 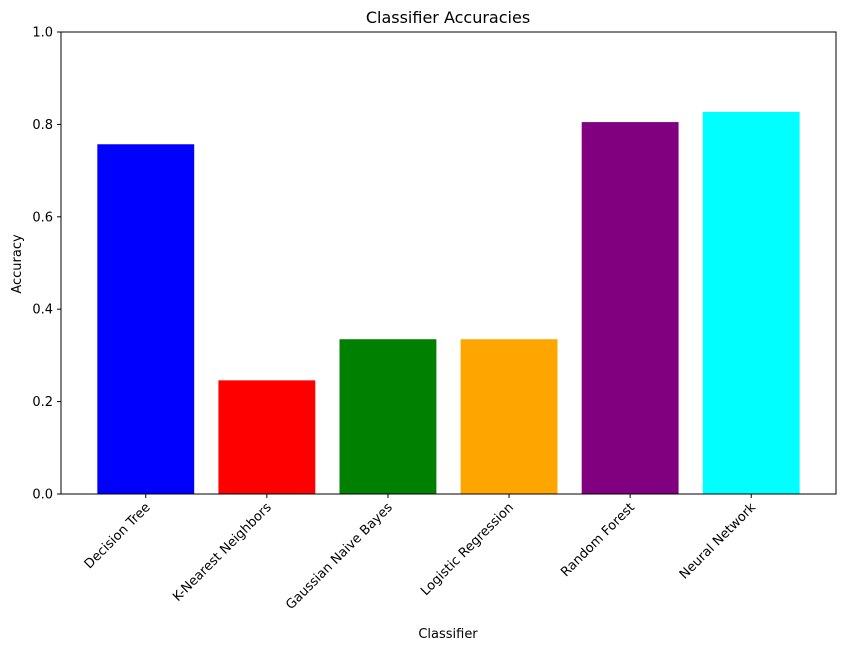 I want to click on y-axis-title: Accuracy, so click(x=17, y=264).